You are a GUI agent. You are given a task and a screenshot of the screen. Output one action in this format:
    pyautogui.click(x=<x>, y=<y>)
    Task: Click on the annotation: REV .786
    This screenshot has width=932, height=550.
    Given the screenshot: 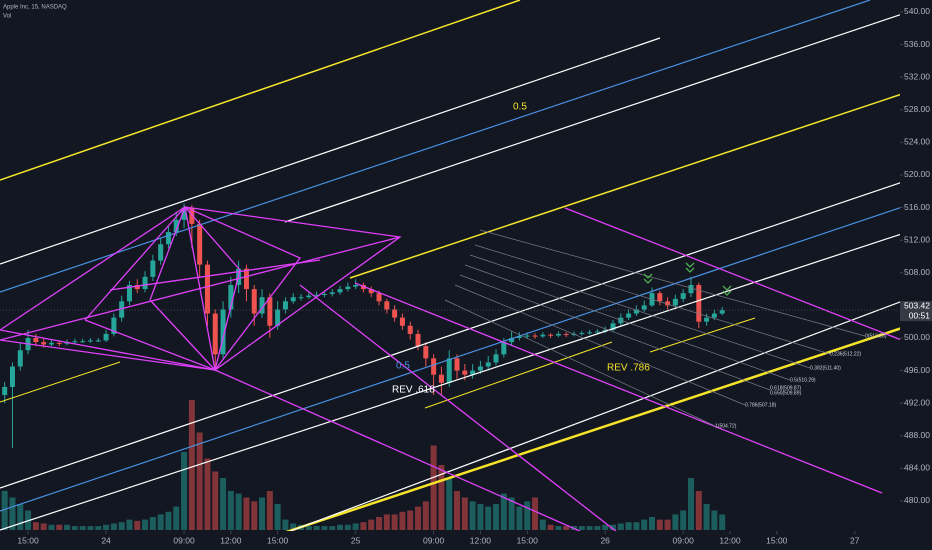 What is the action you would take?
    pyautogui.click(x=628, y=368)
    